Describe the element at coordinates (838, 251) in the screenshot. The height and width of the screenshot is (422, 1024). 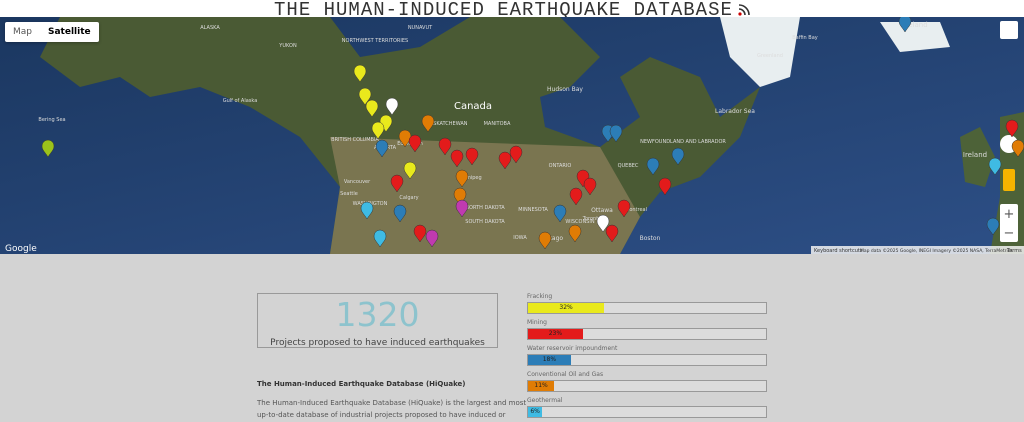
I see `keyboard-shortcuts: Keyboard shortcuts` at that location.